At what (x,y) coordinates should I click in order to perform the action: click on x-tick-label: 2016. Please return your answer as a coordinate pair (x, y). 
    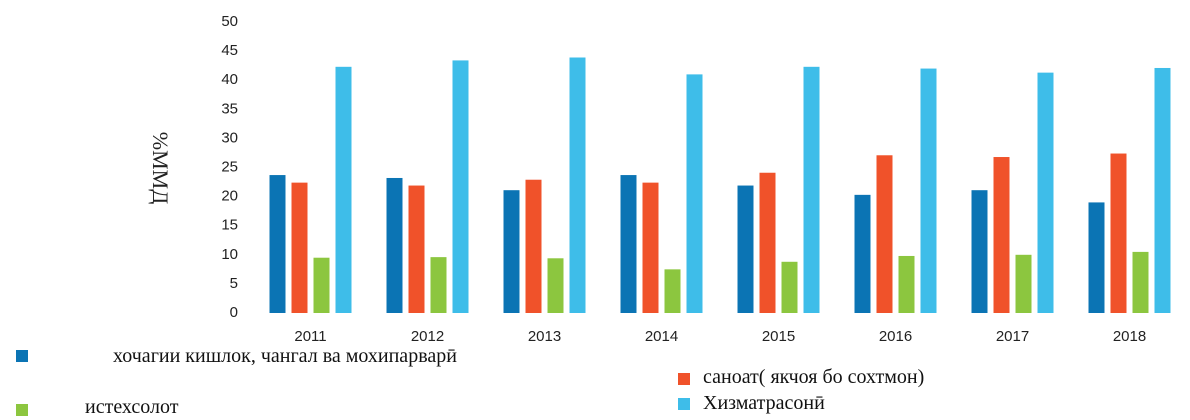
    Looking at the image, I should click on (895, 336).